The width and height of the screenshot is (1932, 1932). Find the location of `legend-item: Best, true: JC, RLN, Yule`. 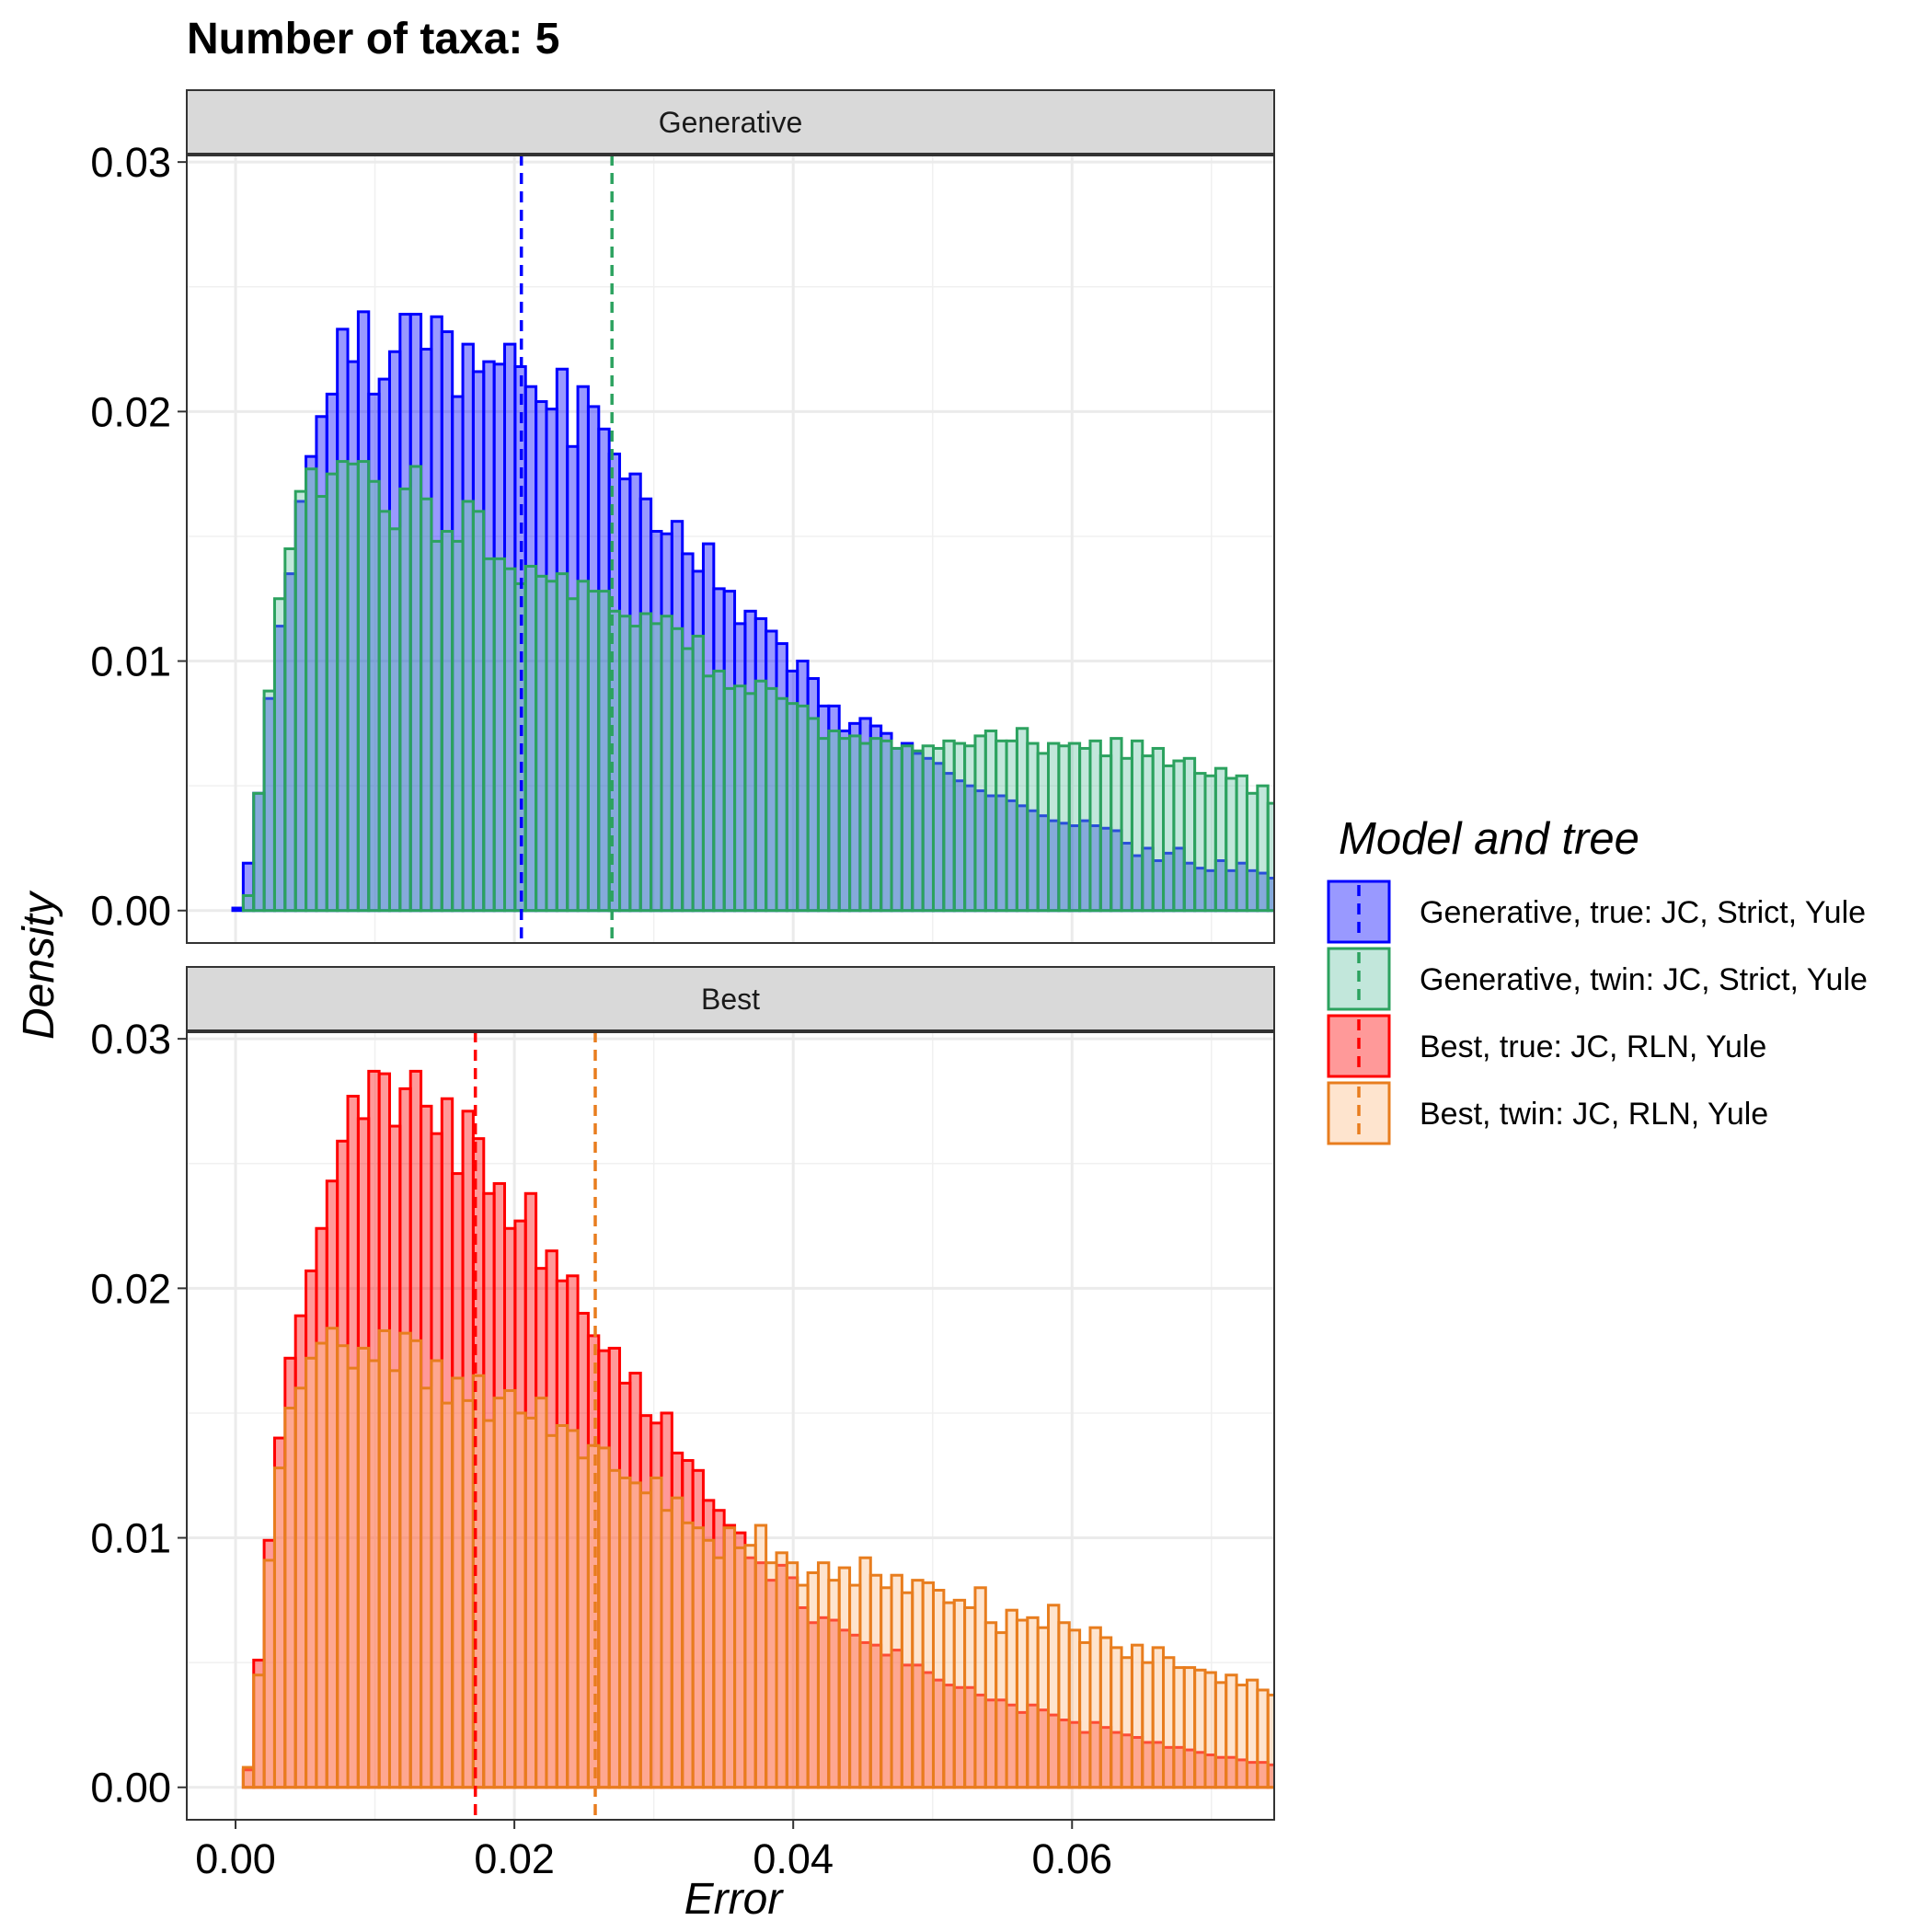

legend-item: Best, true: JC, RLN, Yule is located at coordinates (1546, 1046).